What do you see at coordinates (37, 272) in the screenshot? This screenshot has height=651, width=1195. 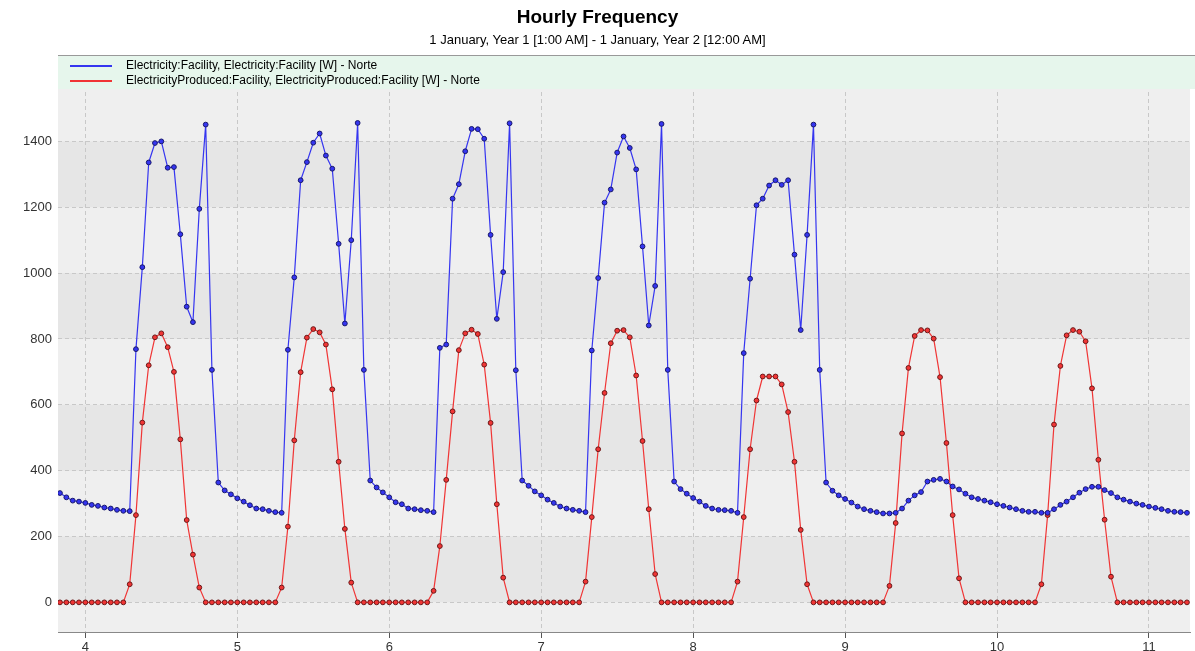 I see `y-tick-label: 1000` at bounding box center [37, 272].